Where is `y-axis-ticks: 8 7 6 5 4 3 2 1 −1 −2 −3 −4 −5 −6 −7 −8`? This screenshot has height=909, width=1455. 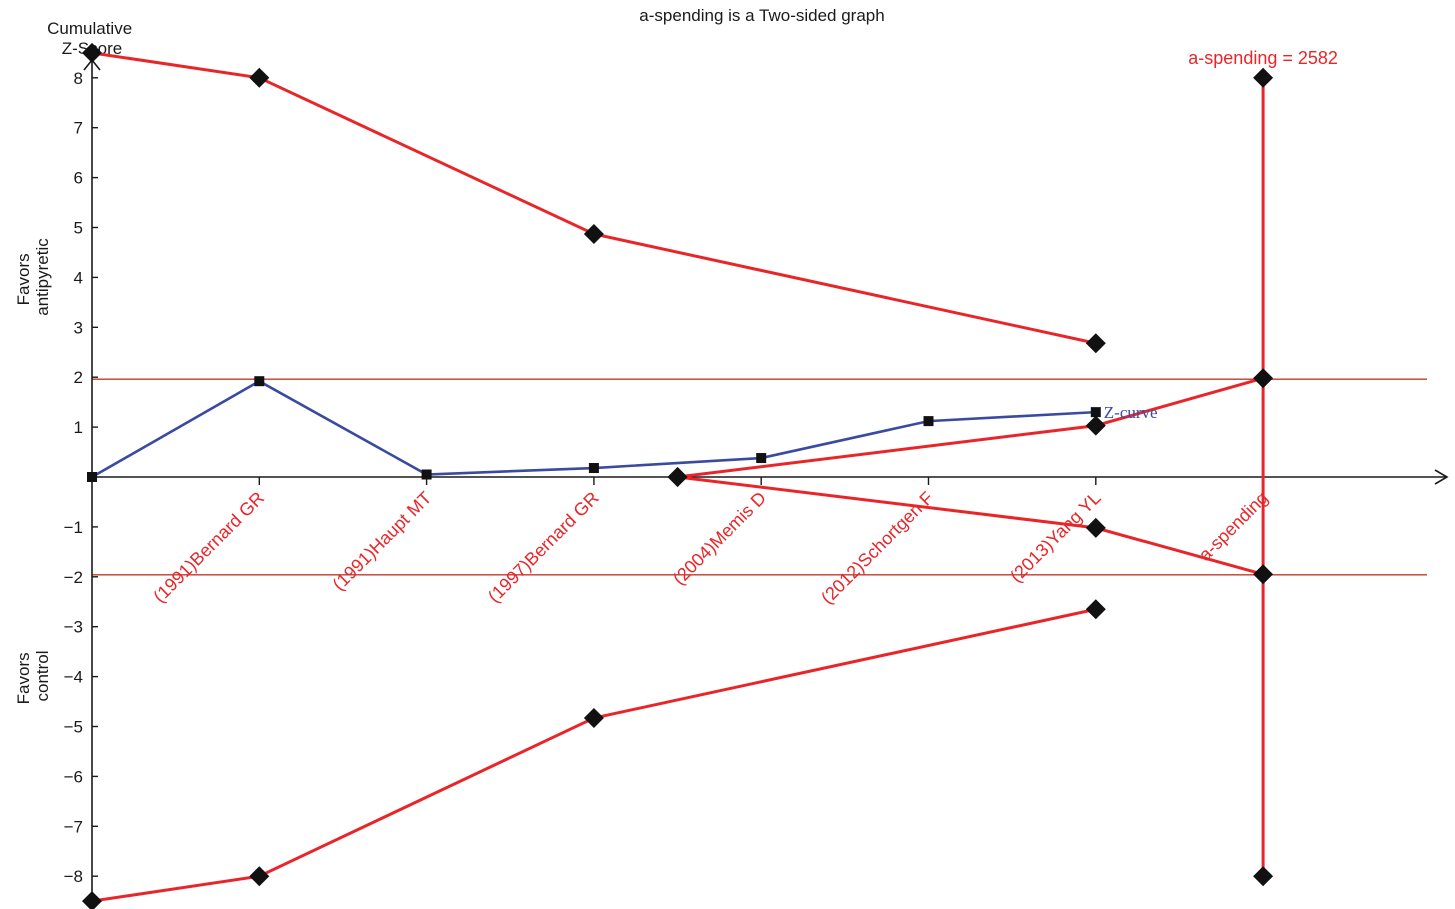
y-axis-ticks: 8 7 6 5 4 3 2 1 −1 −2 −3 −4 −5 −6 −7 −8 is located at coordinates (81, 477).